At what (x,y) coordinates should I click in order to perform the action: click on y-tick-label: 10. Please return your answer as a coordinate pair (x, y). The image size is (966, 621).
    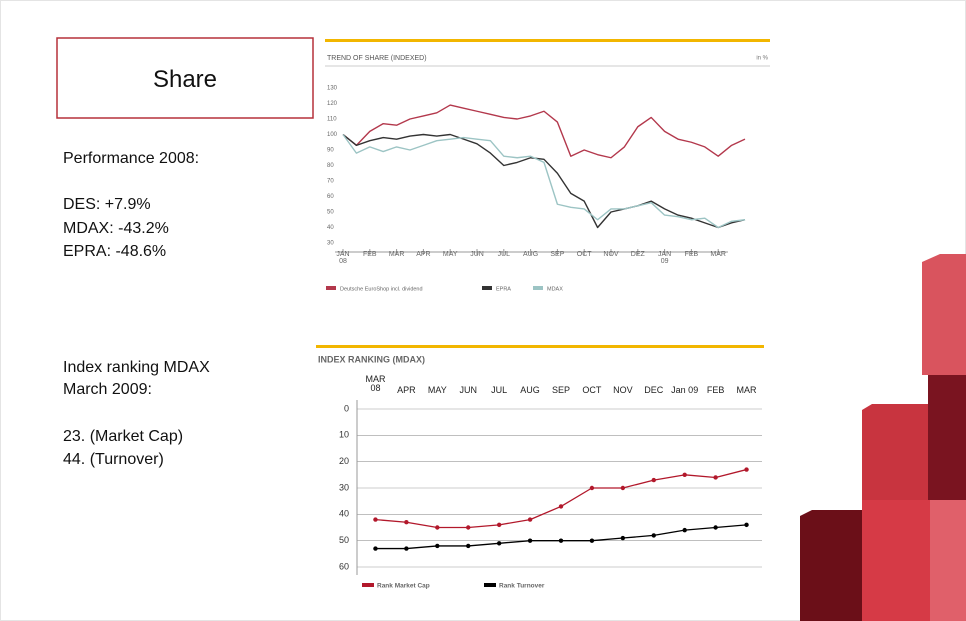
    Looking at the image, I should click on (344, 435).